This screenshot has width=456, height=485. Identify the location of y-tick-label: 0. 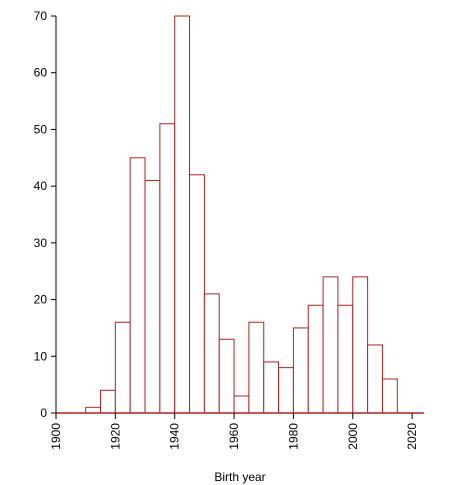
(43, 413).